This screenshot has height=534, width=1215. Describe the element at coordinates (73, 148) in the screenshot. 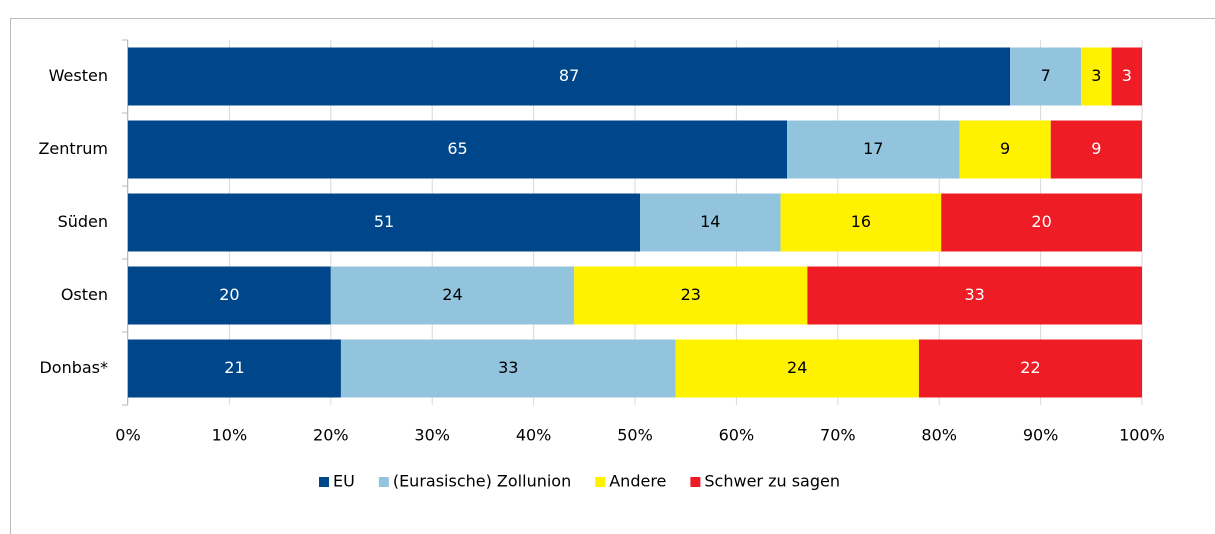

I see `y-tick-label: Zentrum` at that location.